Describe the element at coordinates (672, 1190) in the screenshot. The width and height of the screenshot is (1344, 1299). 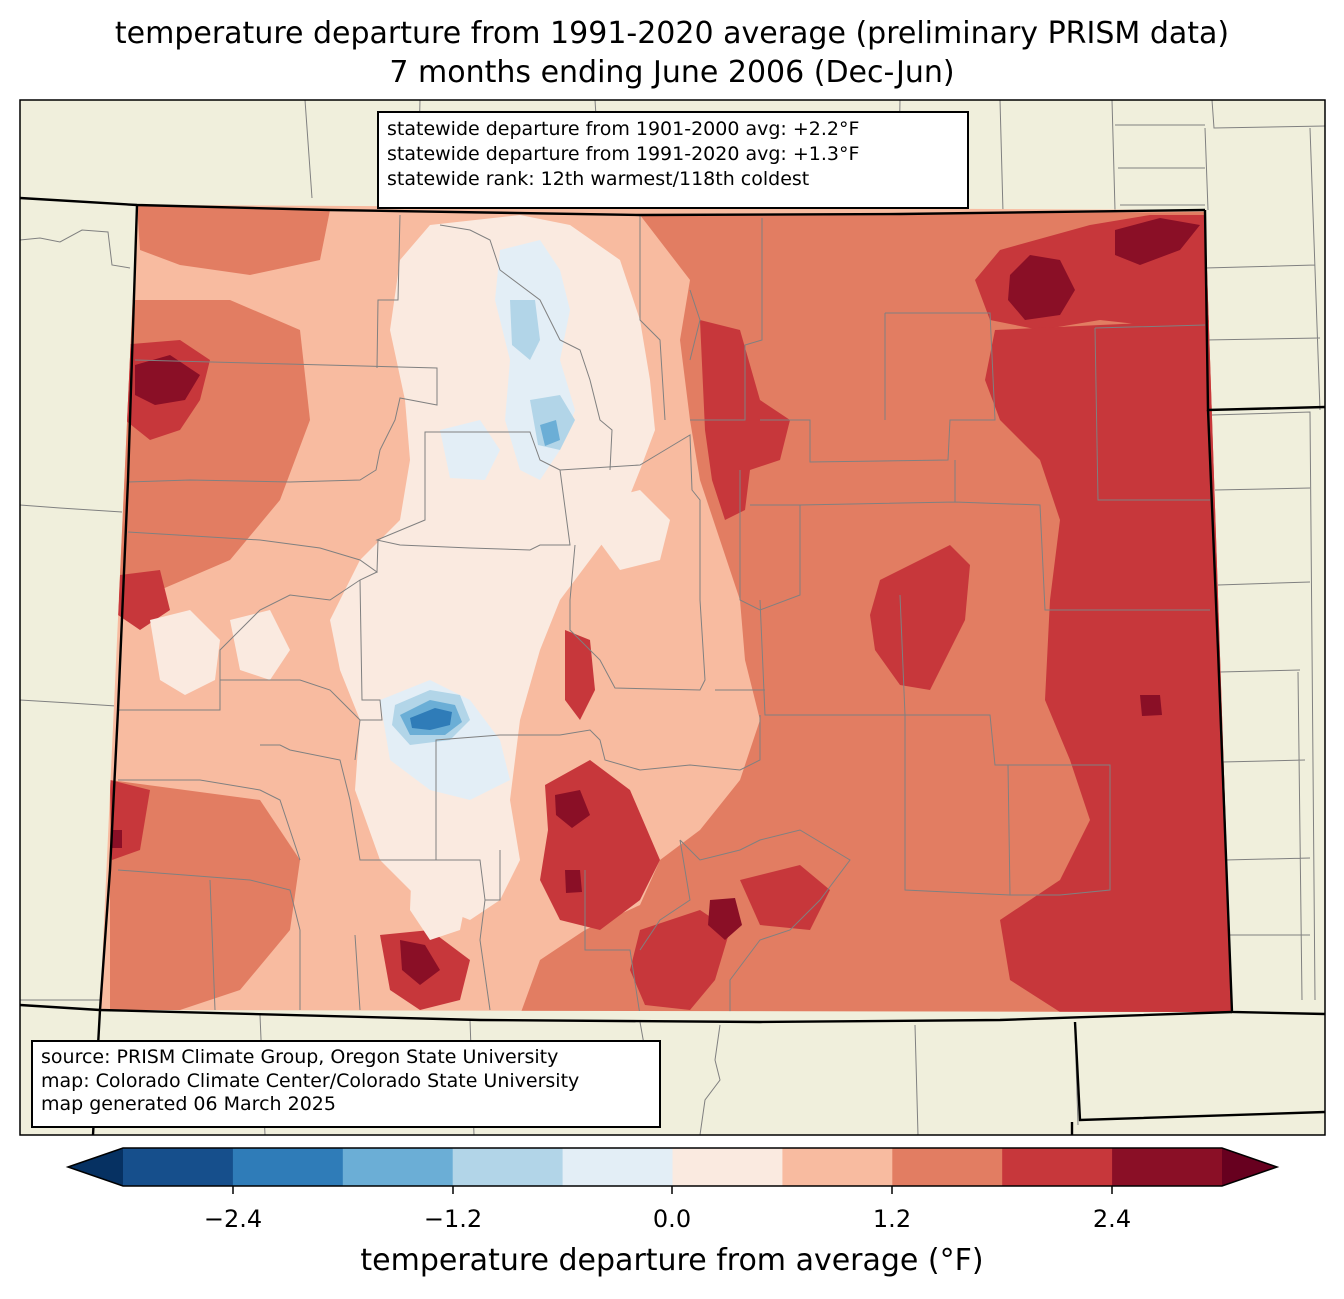
I see `colorbar-tick-marks` at that location.